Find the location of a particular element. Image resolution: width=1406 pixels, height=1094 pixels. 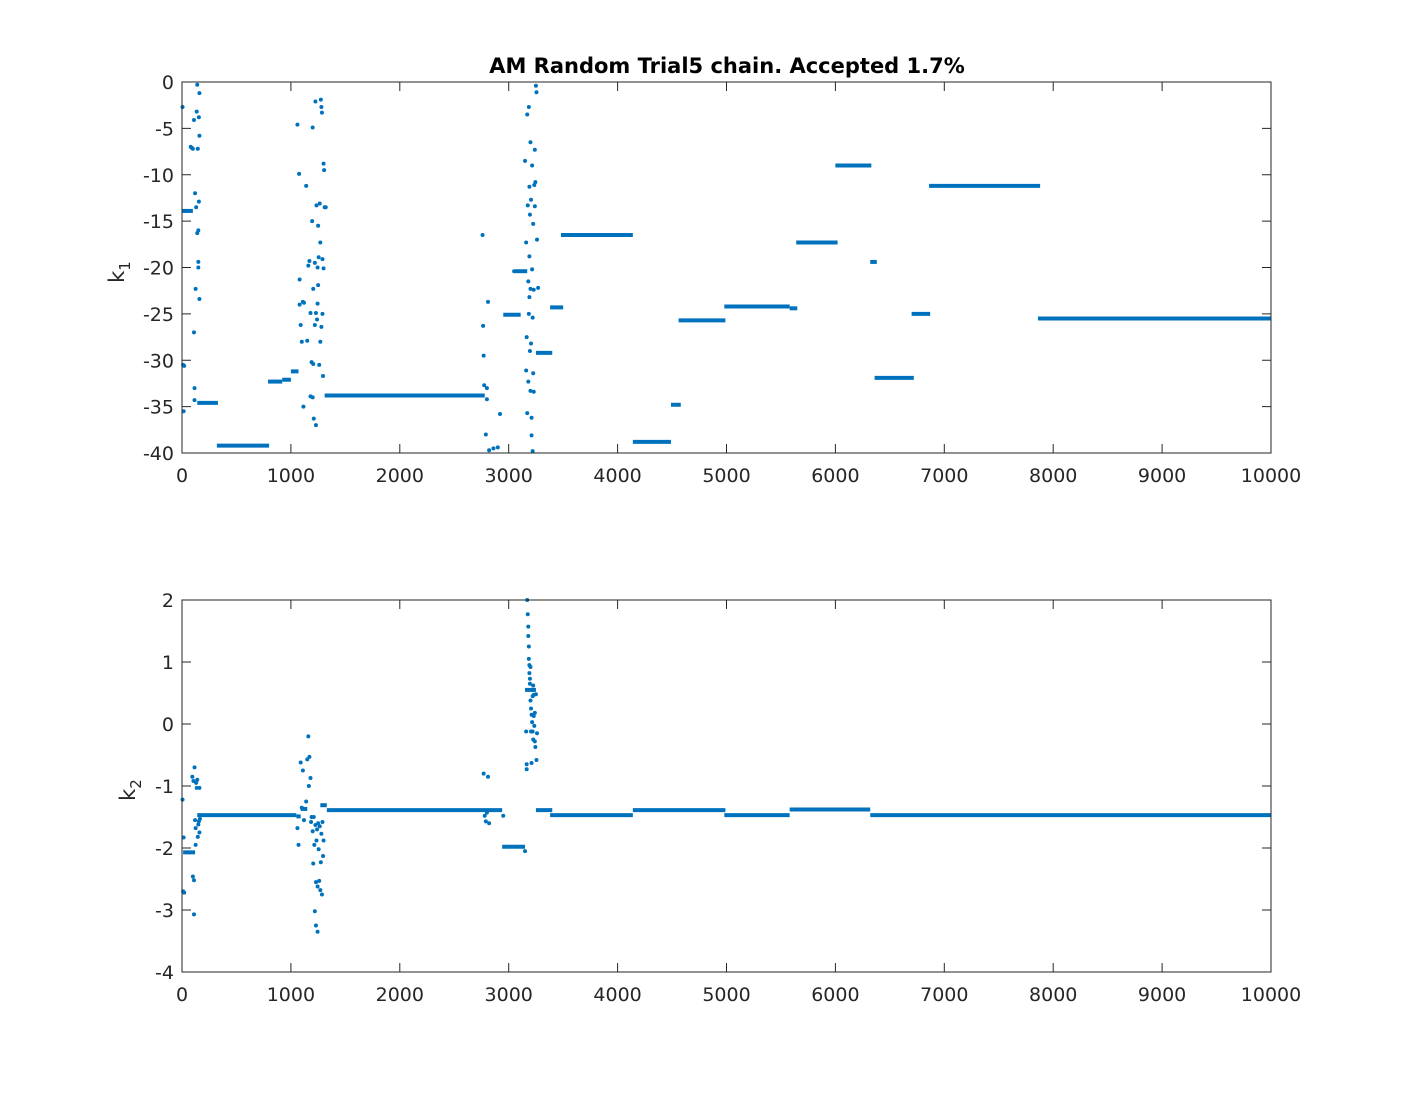

top-y-tick-label-8: -40 is located at coordinates (158, 454).